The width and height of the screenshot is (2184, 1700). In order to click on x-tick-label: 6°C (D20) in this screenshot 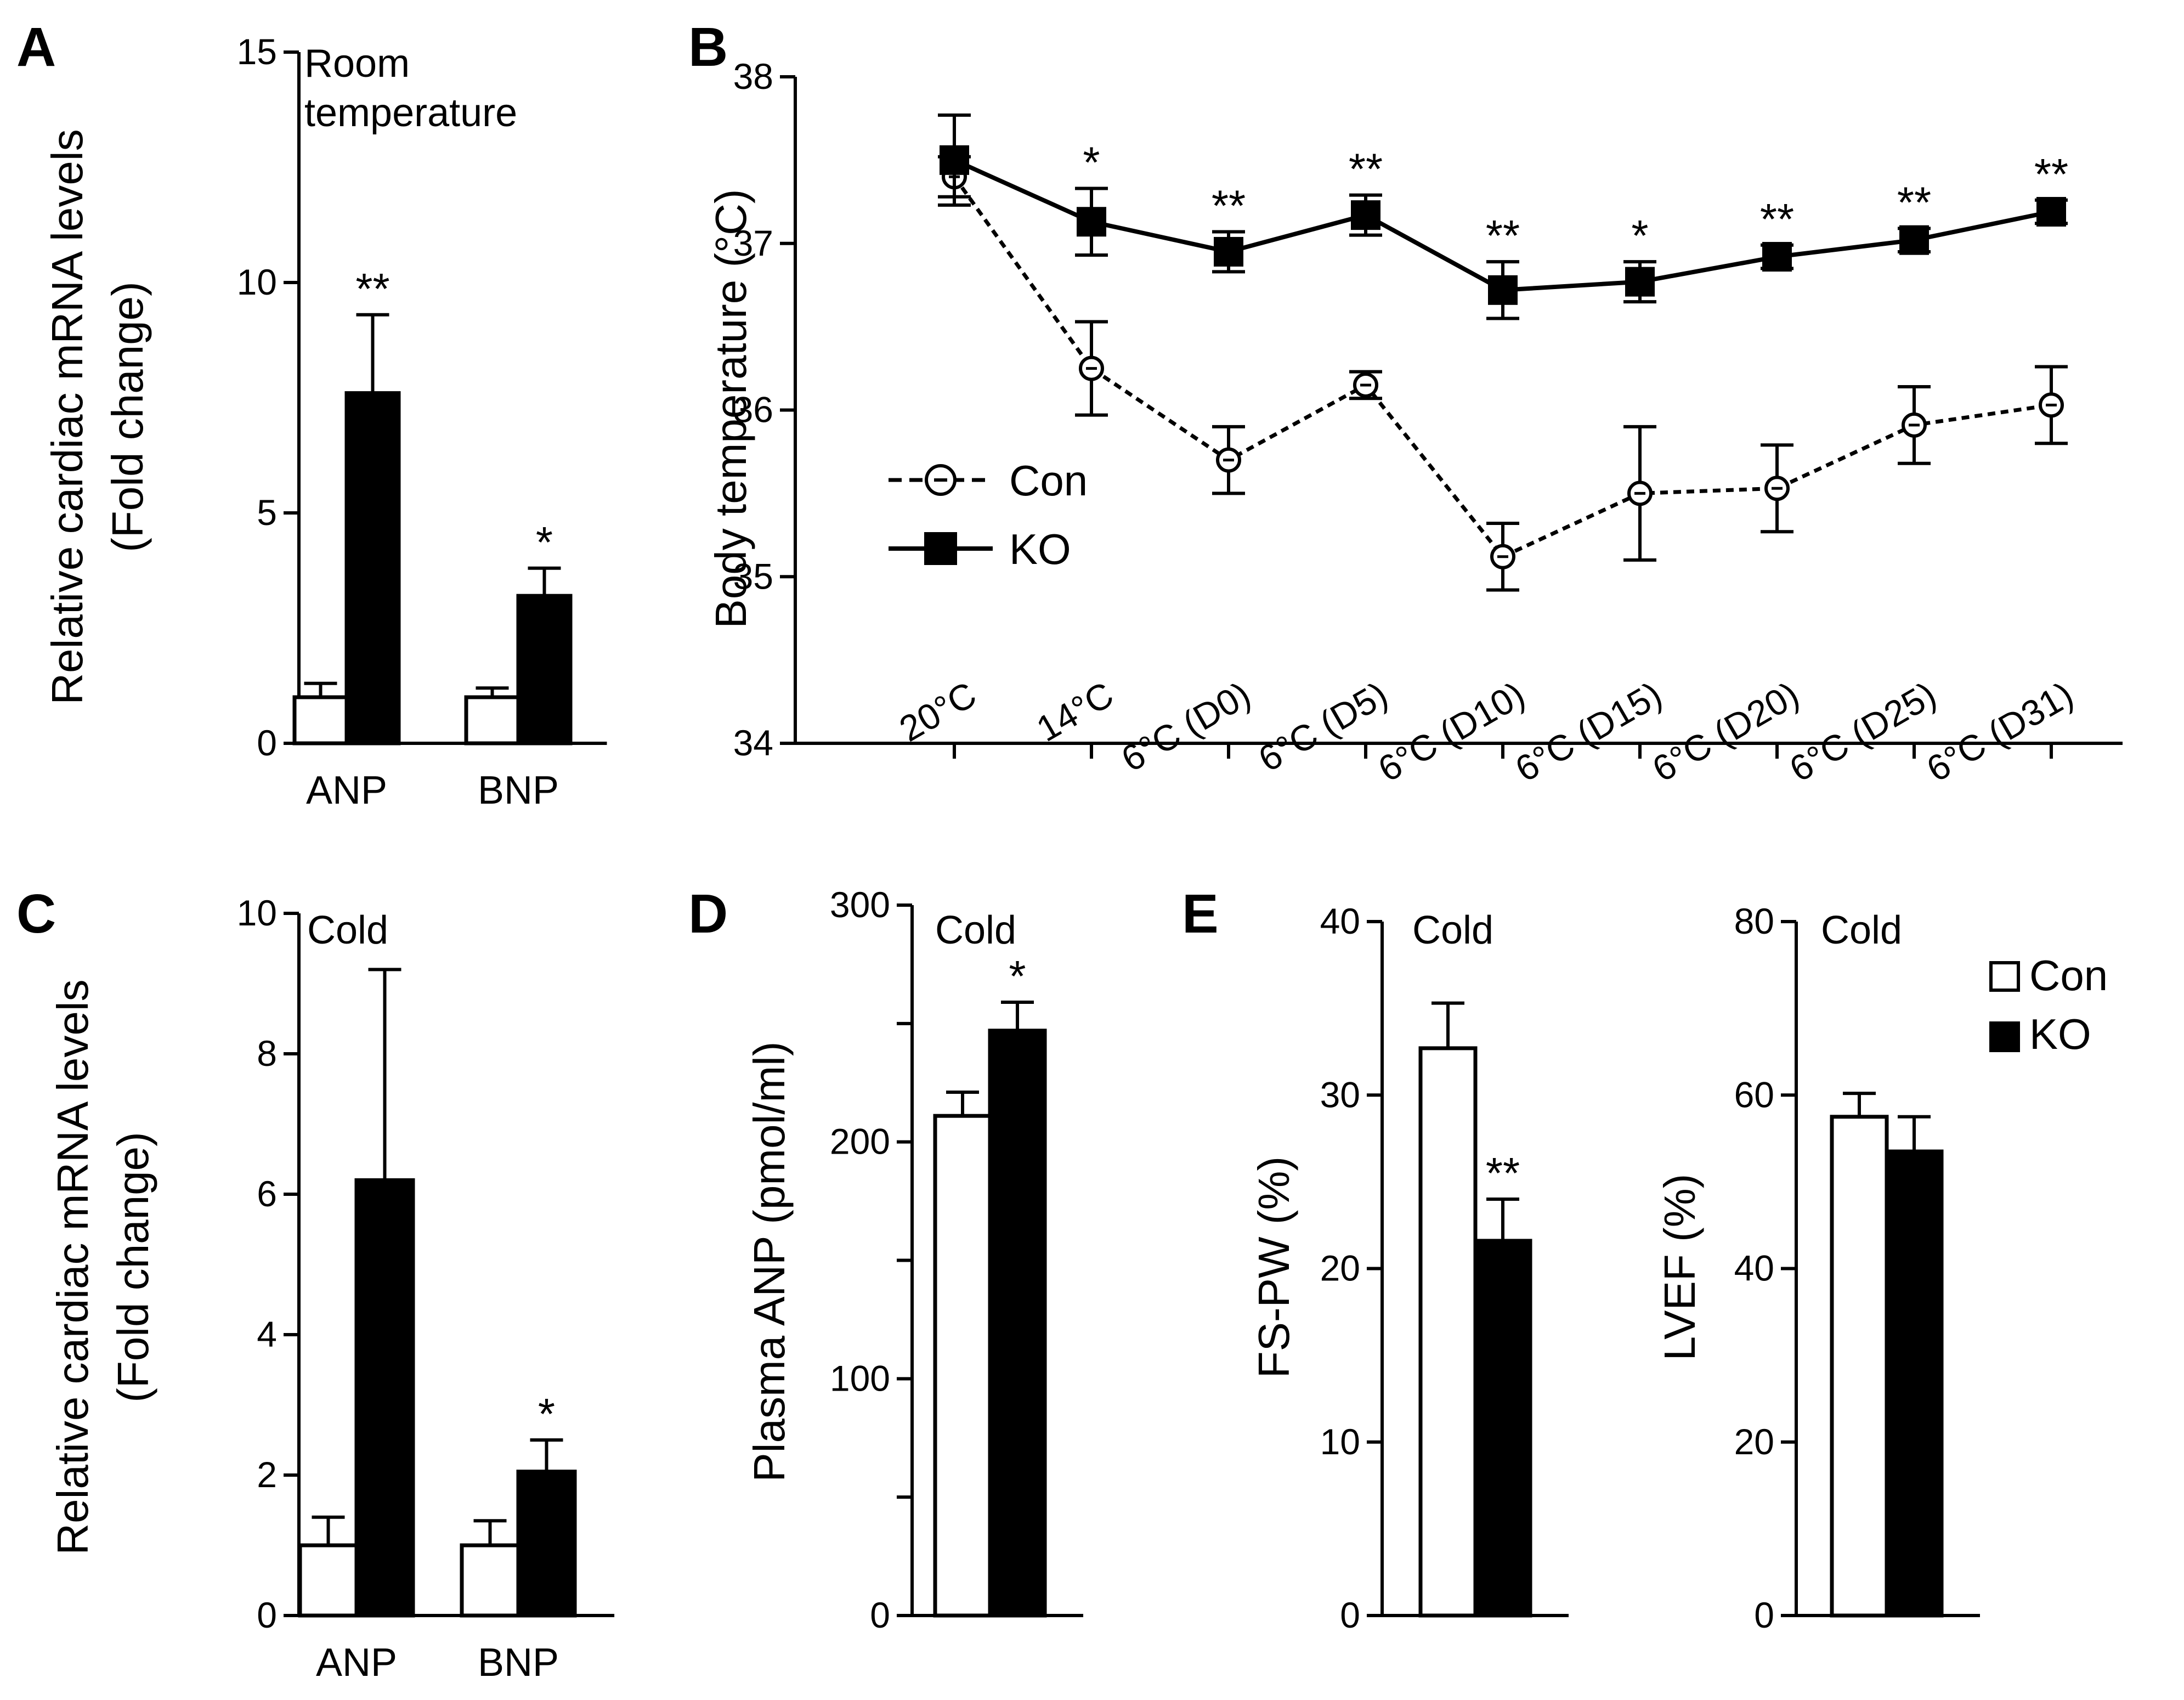, I will do `click(1725, 732)`.